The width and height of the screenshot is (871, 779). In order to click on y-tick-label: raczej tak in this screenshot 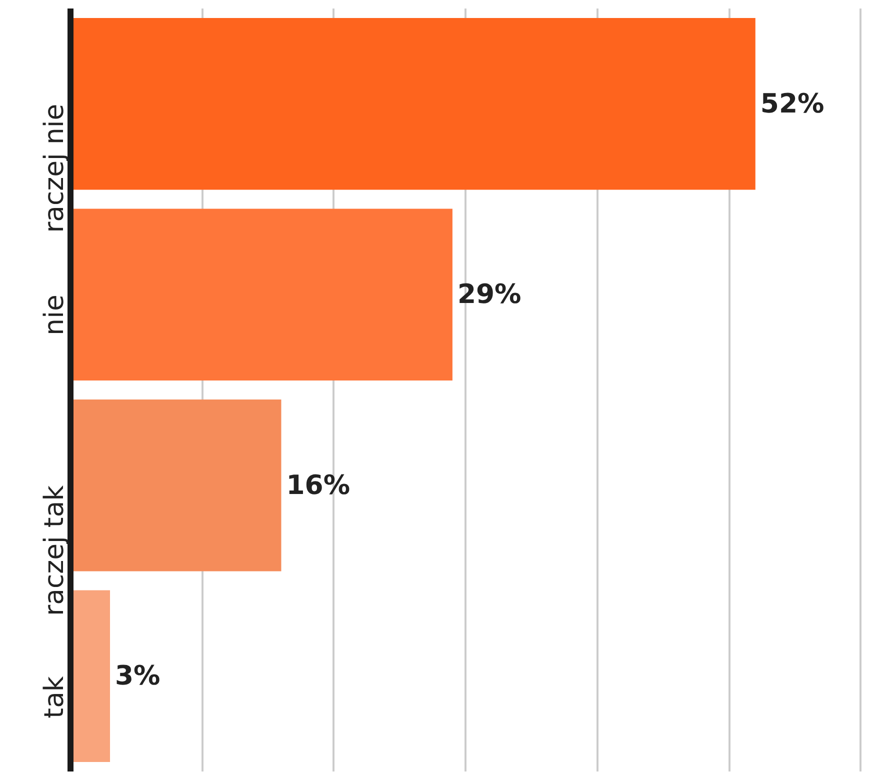, I will do `click(54, 550)`.